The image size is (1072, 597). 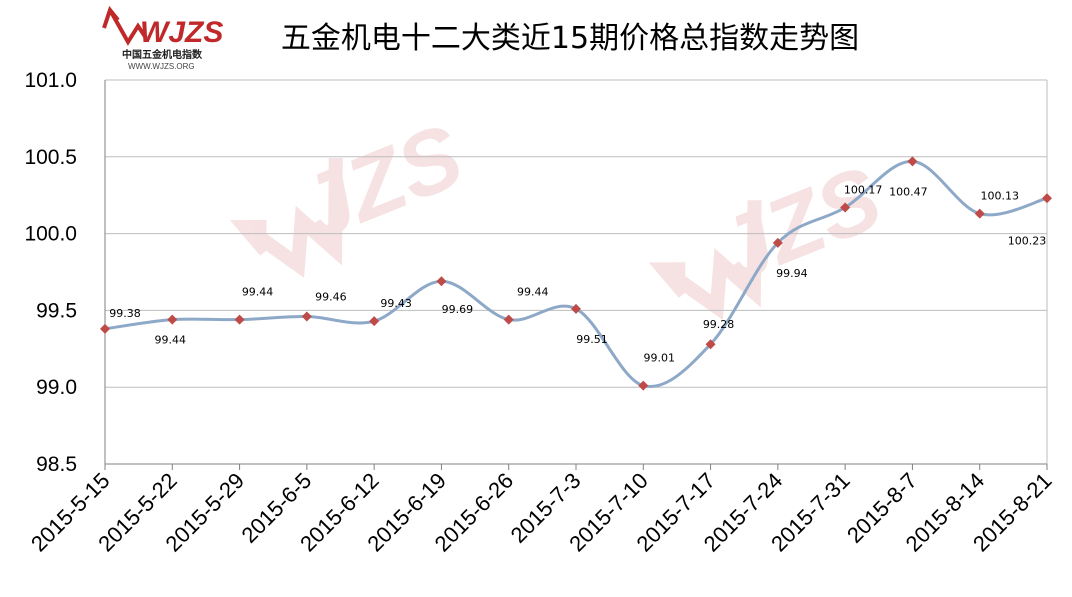 I want to click on y-tick-label: 101.0, so click(x=50, y=80).